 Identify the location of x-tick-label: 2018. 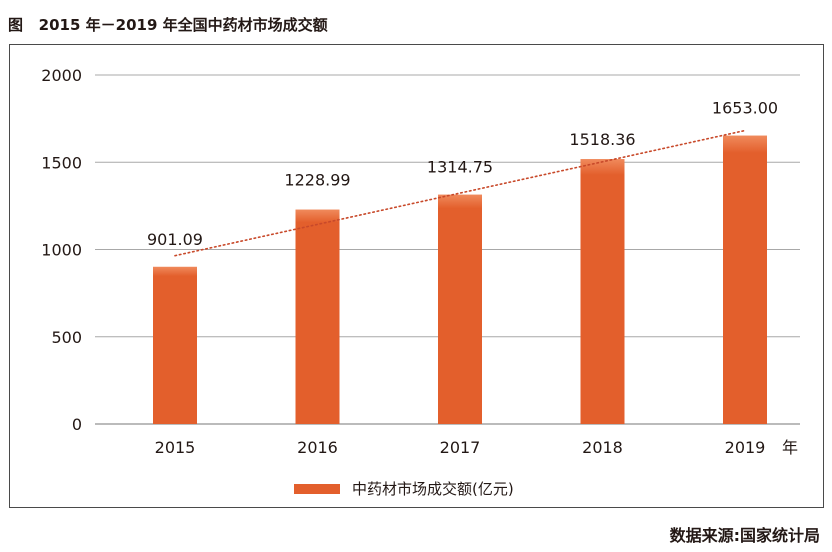
(602, 447).